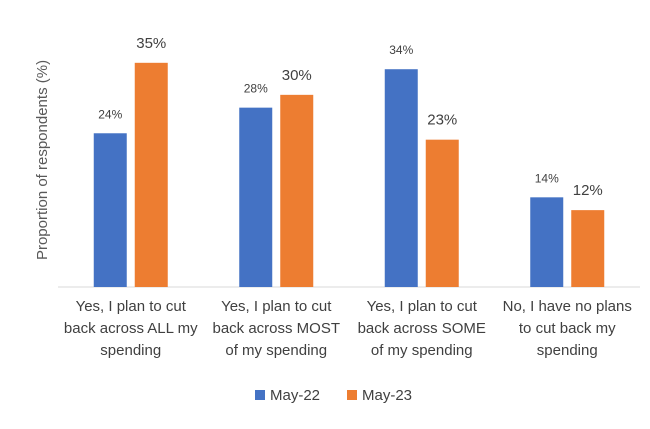 This screenshot has width=650, height=429. Describe the element at coordinates (297, 75) in the screenshot. I see `data-label-may-23-2: 30%` at that location.